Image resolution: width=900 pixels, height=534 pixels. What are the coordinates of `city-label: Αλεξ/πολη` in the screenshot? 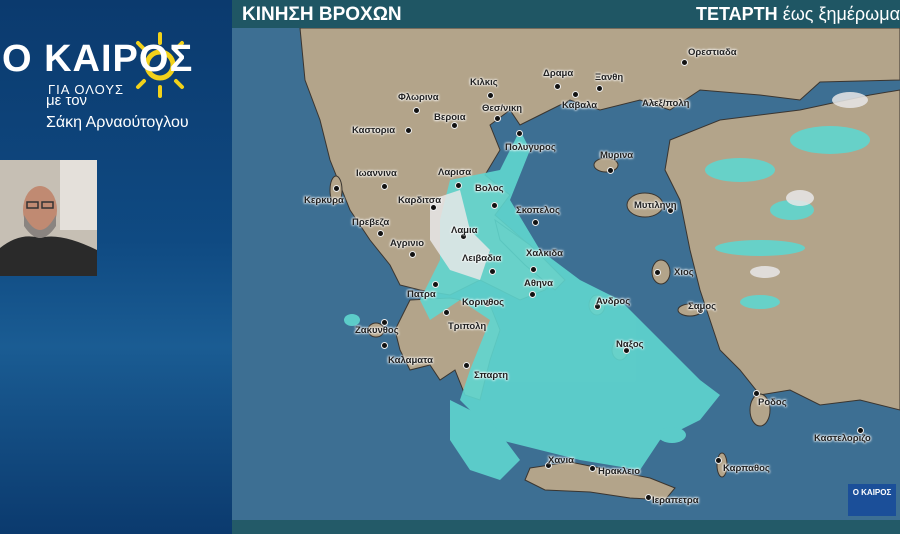 It's located at (666, 103).